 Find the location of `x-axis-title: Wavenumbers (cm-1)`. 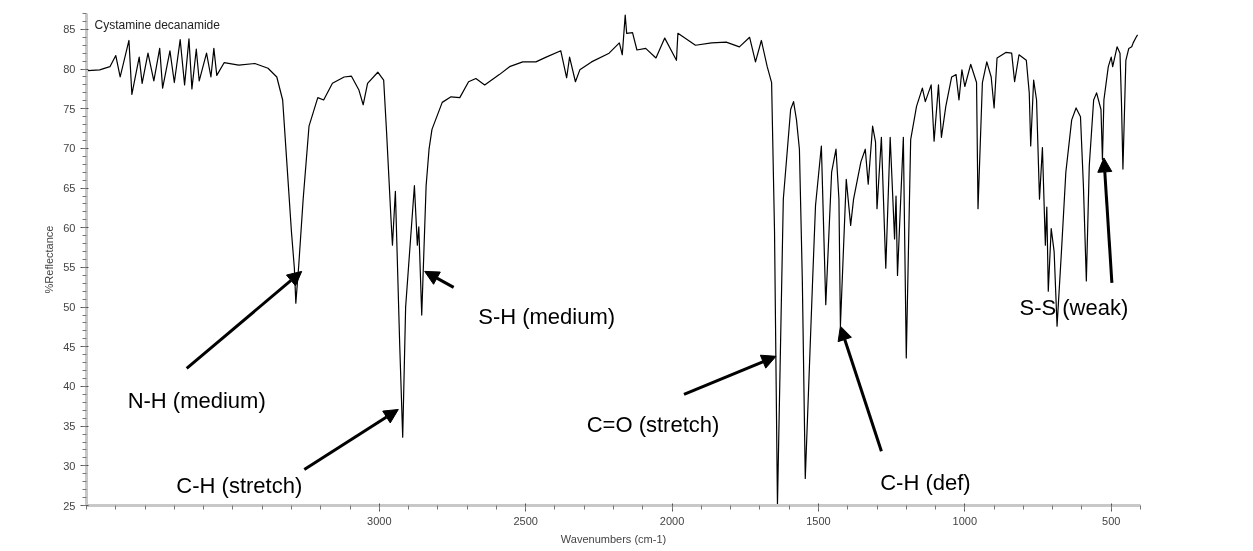

x-axis-title: Wavenumbers (cm-1) is located at coordinates (613, 538).